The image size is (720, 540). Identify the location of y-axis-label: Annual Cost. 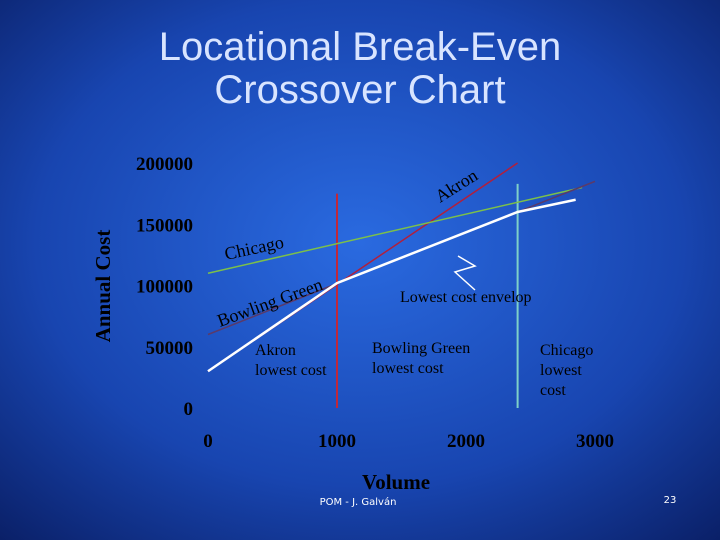
(103, 286).